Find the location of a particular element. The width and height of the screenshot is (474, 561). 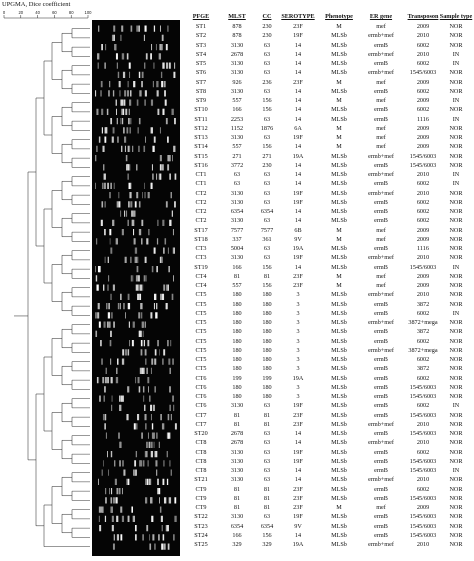

cell-serotype: 6B is located at coordinates (298, 230).